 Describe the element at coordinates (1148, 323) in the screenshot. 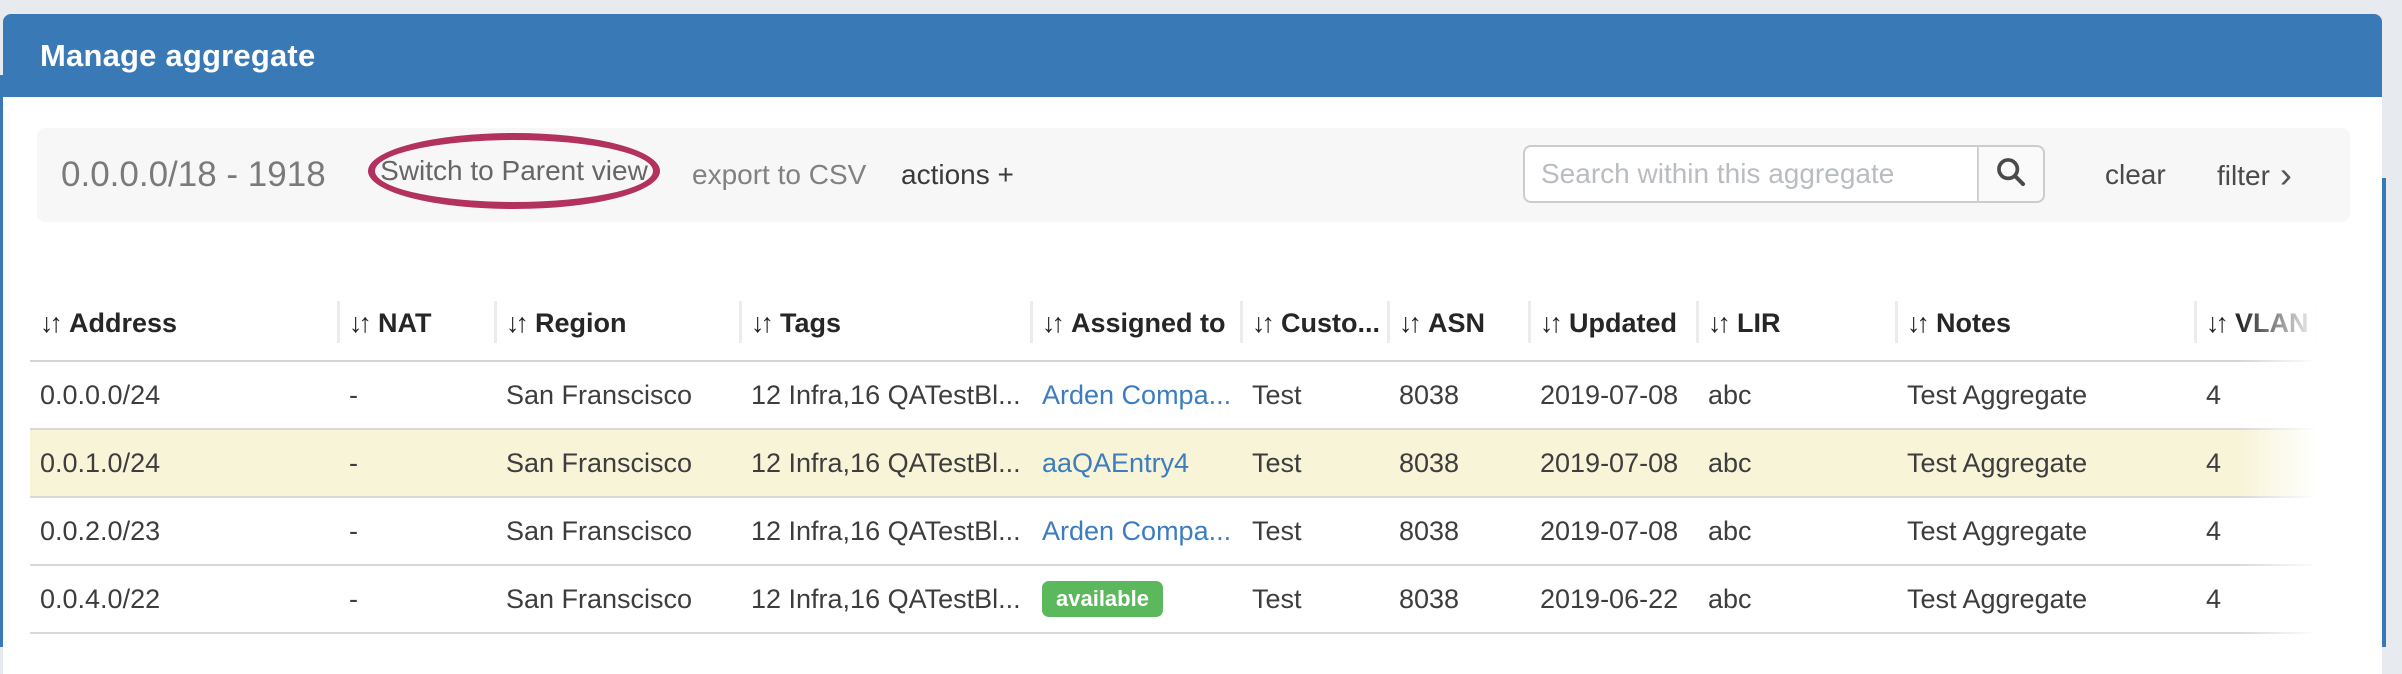

I see `column-header-label: Assigned to` at that location.